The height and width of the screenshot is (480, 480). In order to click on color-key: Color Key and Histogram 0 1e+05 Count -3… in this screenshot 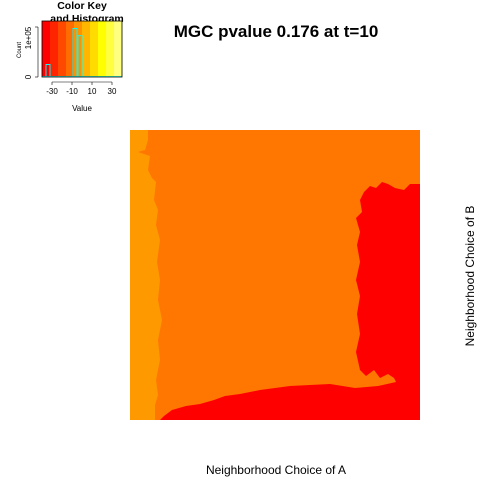, I will do `click(70, 56)`.